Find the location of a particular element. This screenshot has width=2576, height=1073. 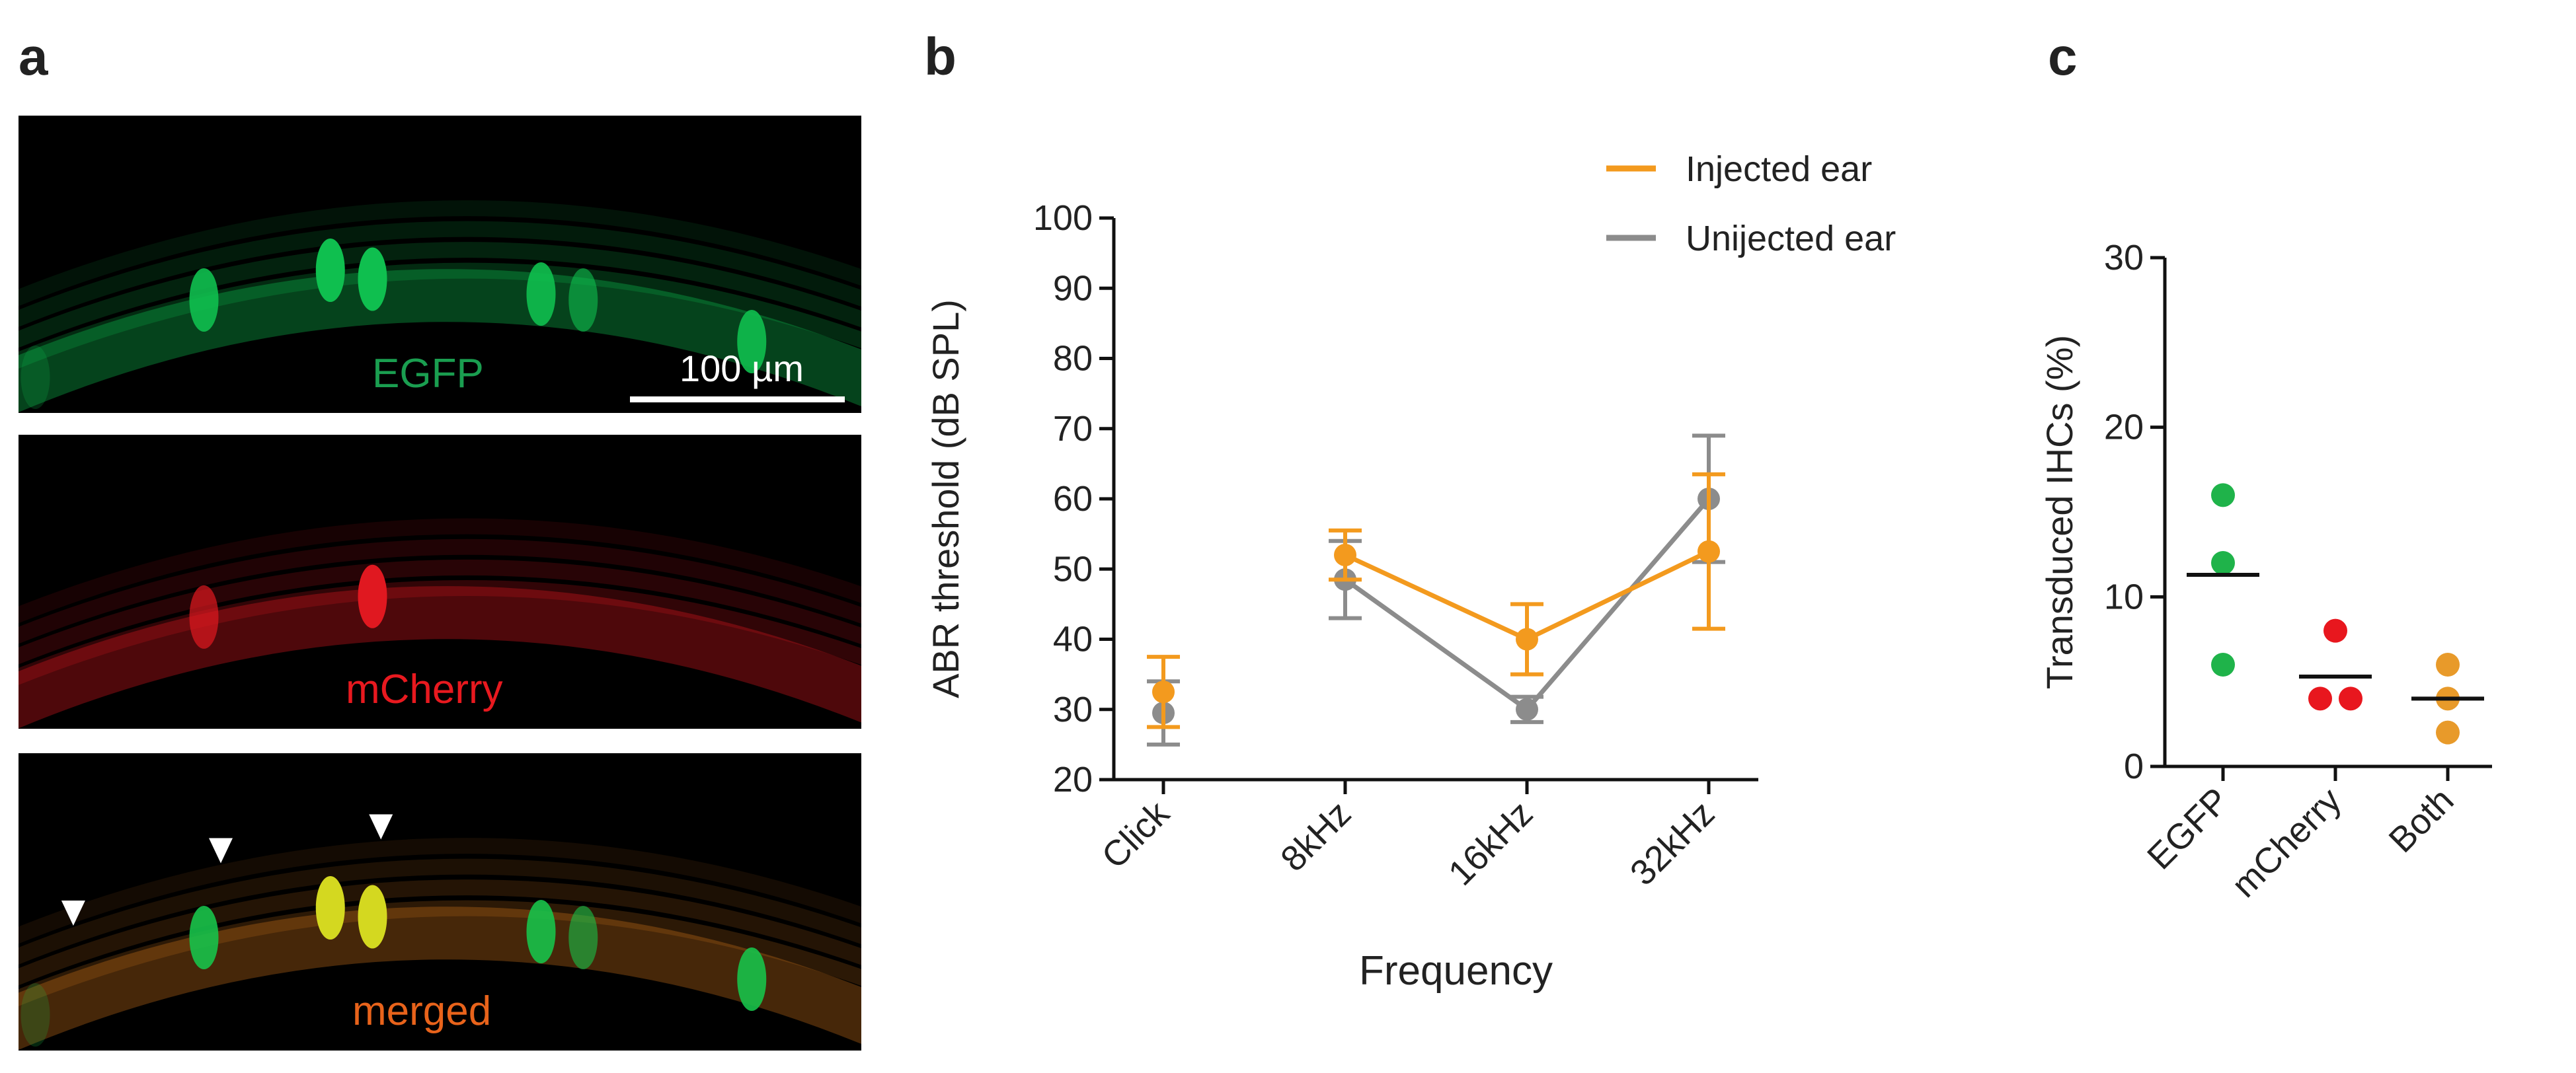

y-axis-label: ABR threshold (dB SPL) is located at coordinates (945, 499).